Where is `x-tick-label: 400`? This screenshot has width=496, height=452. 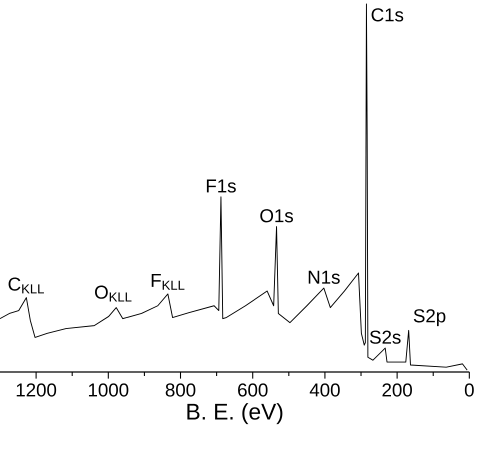 x-tick-label: 400 is located at coordinates (325, 390).